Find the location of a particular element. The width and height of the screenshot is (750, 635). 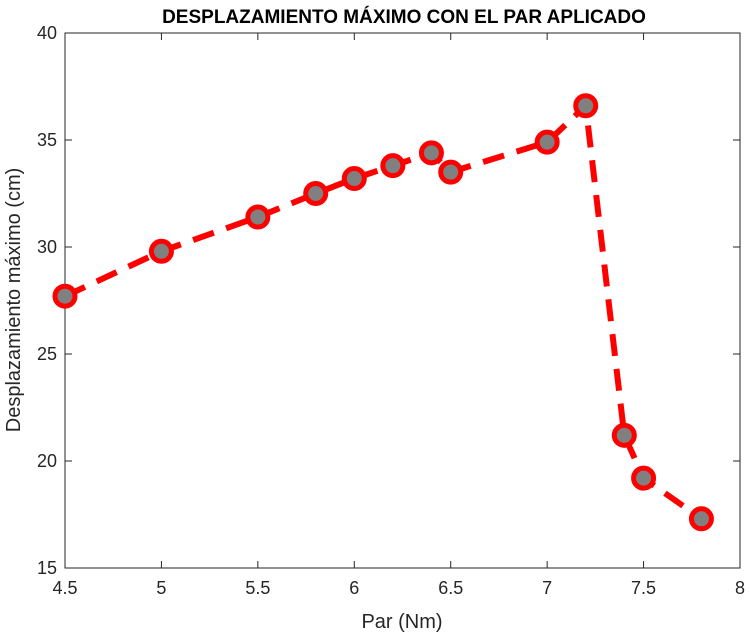

y-tick-label: 35 is located at coordinates (47, 140).